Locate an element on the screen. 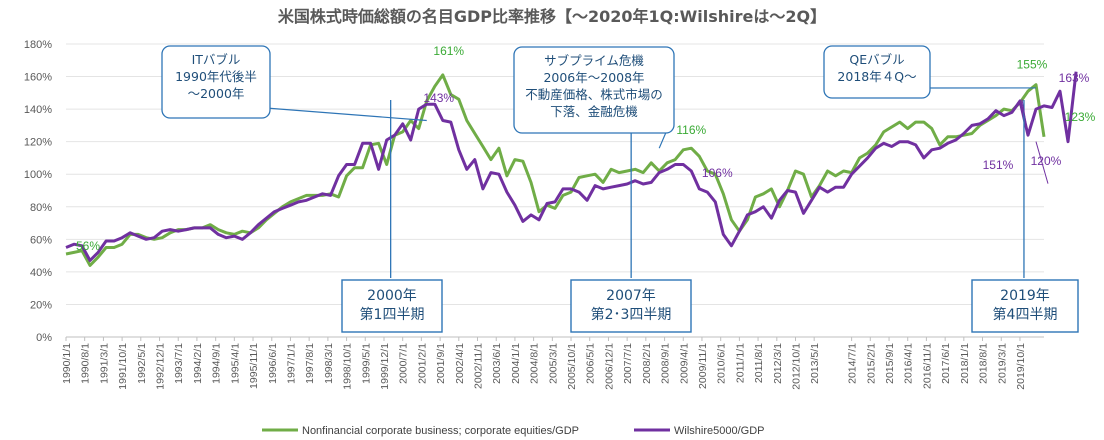 Image resolution: width=1104 pixels, height=440 pixels. x-tick-label: 2005/10/1 is located at coordinates (572, 366).